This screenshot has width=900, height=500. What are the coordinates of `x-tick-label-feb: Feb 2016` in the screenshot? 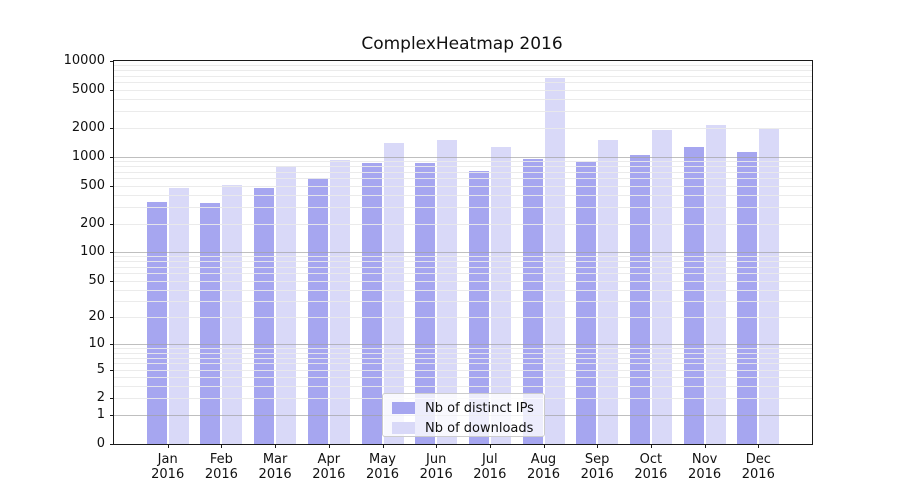 It's located at (221, 467).